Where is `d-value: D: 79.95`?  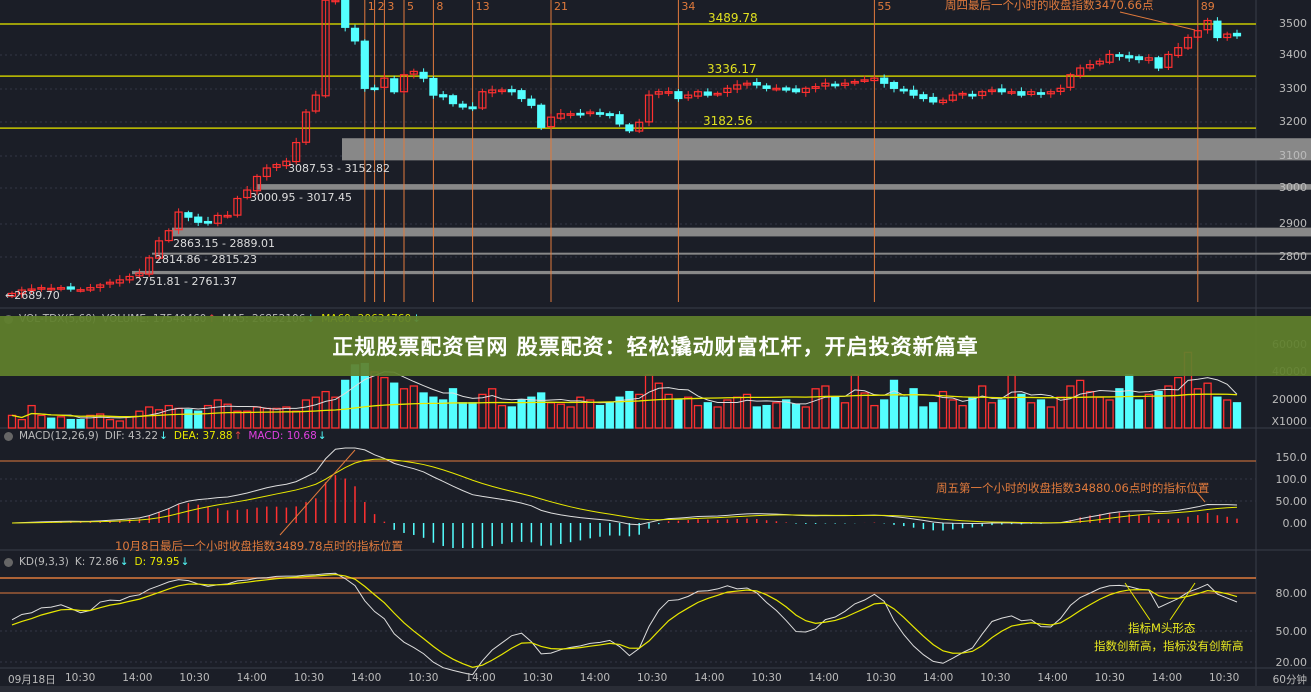
d-value: D: 79.95 is located at coordinates (157, 562).